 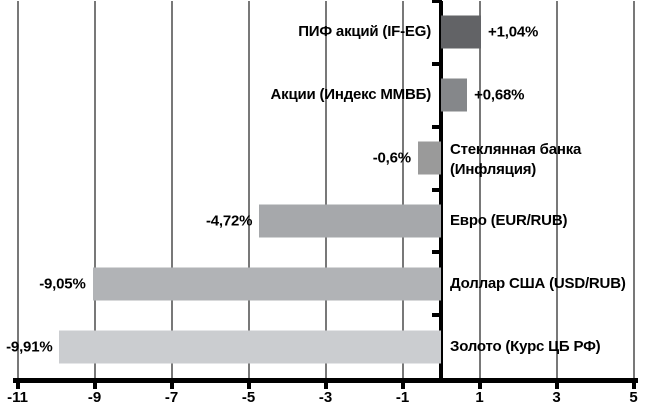 I want to click on x-tick-label: -1, so click(x=402, y=397).